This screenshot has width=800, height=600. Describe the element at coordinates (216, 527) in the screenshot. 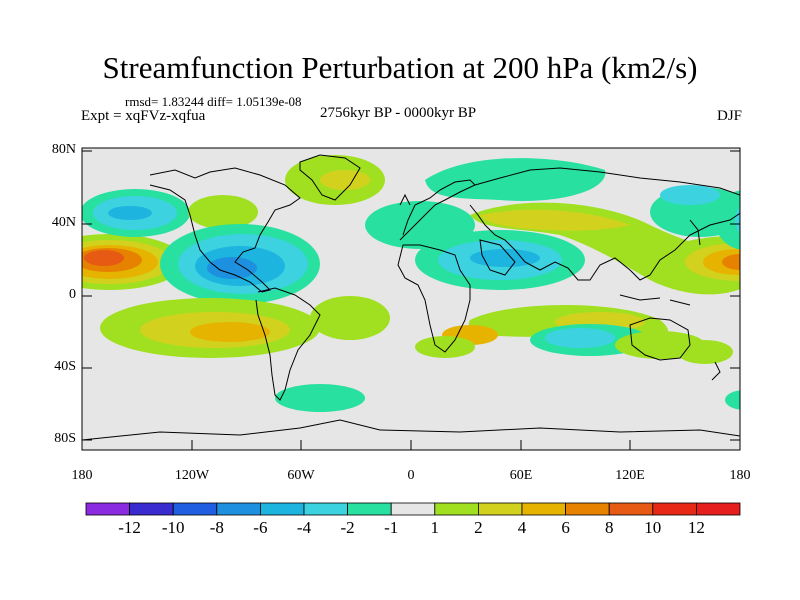

I see `colorbar-label: -8` at that location.